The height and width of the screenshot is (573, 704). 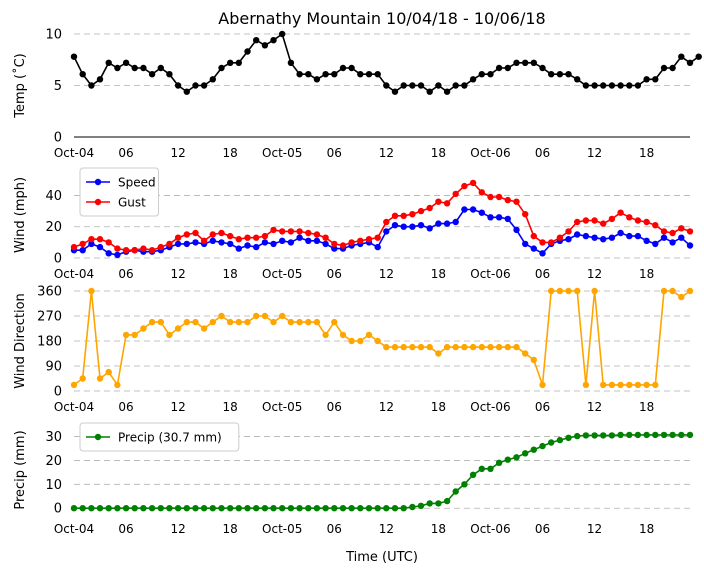 What do you see at coordinates (646, 274) in the screenshot?
I see `x-tick-label-wind: 18` at bounding box center [646, 274].